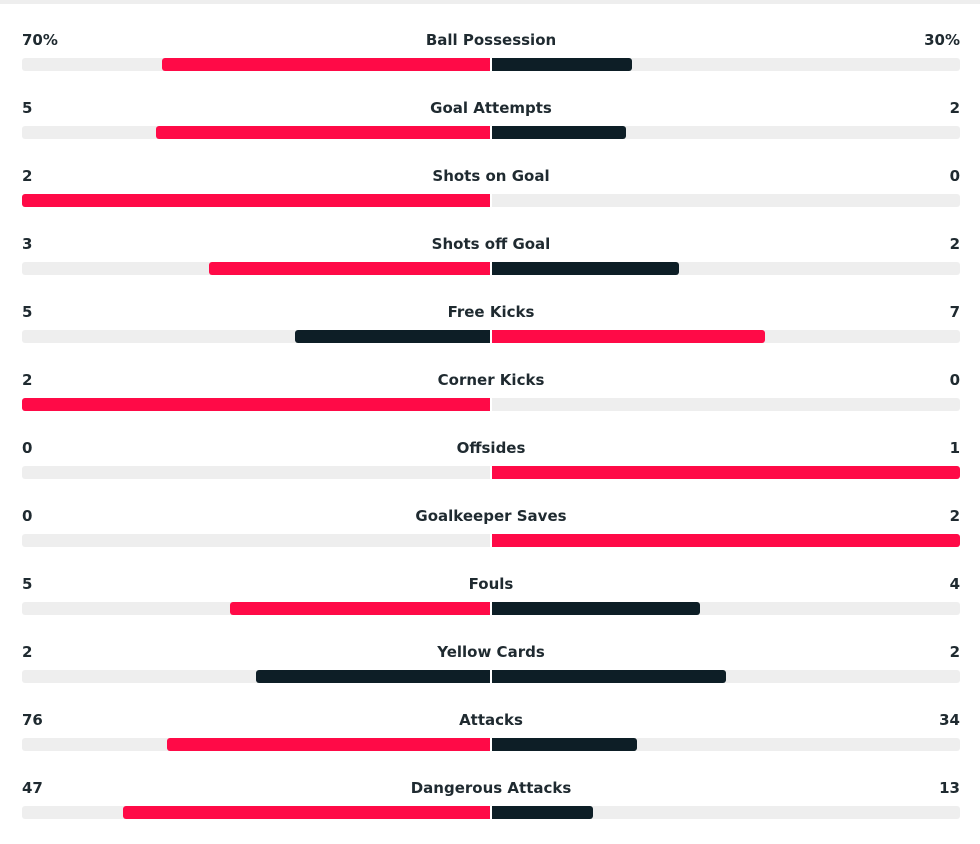 The height and width of the screenshot is (844, 980). What do you see at coordinates (954, 584) in the screenshot?
I see `away-value: 4` at bounding box center [954, 584].